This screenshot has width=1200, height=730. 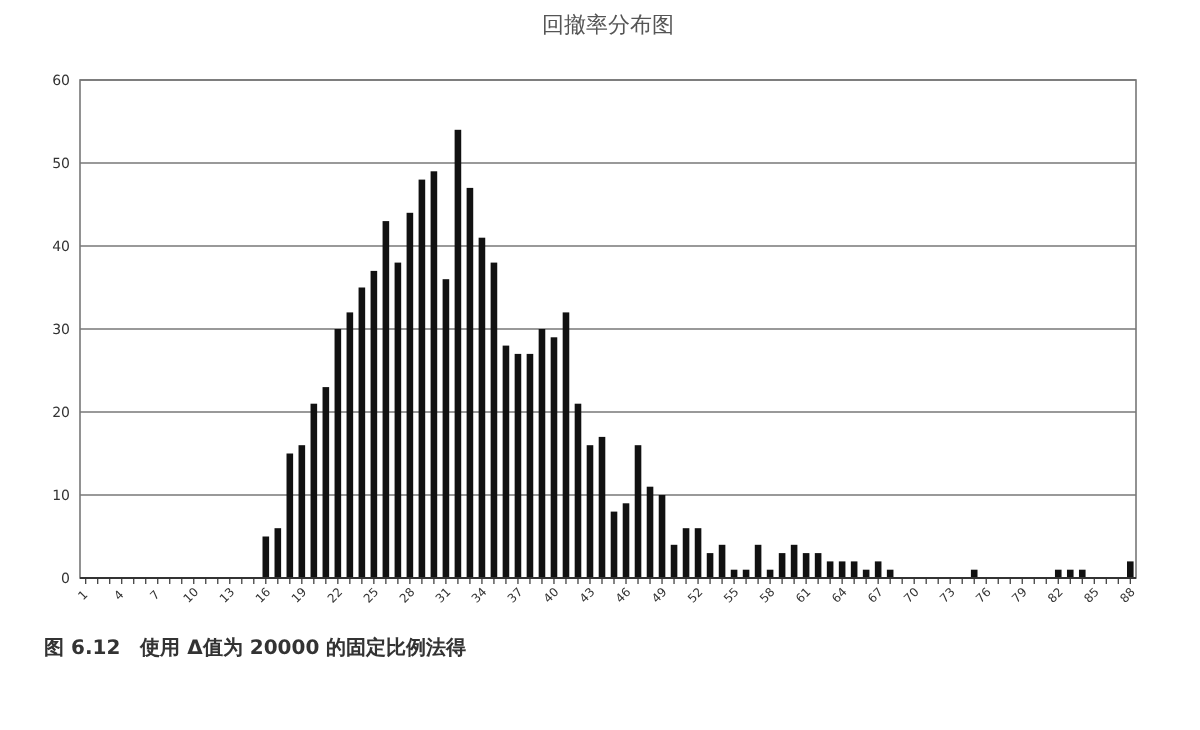 I want to click on caption: 图 6.12 使用 Δ值为 20000 的固定比例法得, so click(x=255, y=648).